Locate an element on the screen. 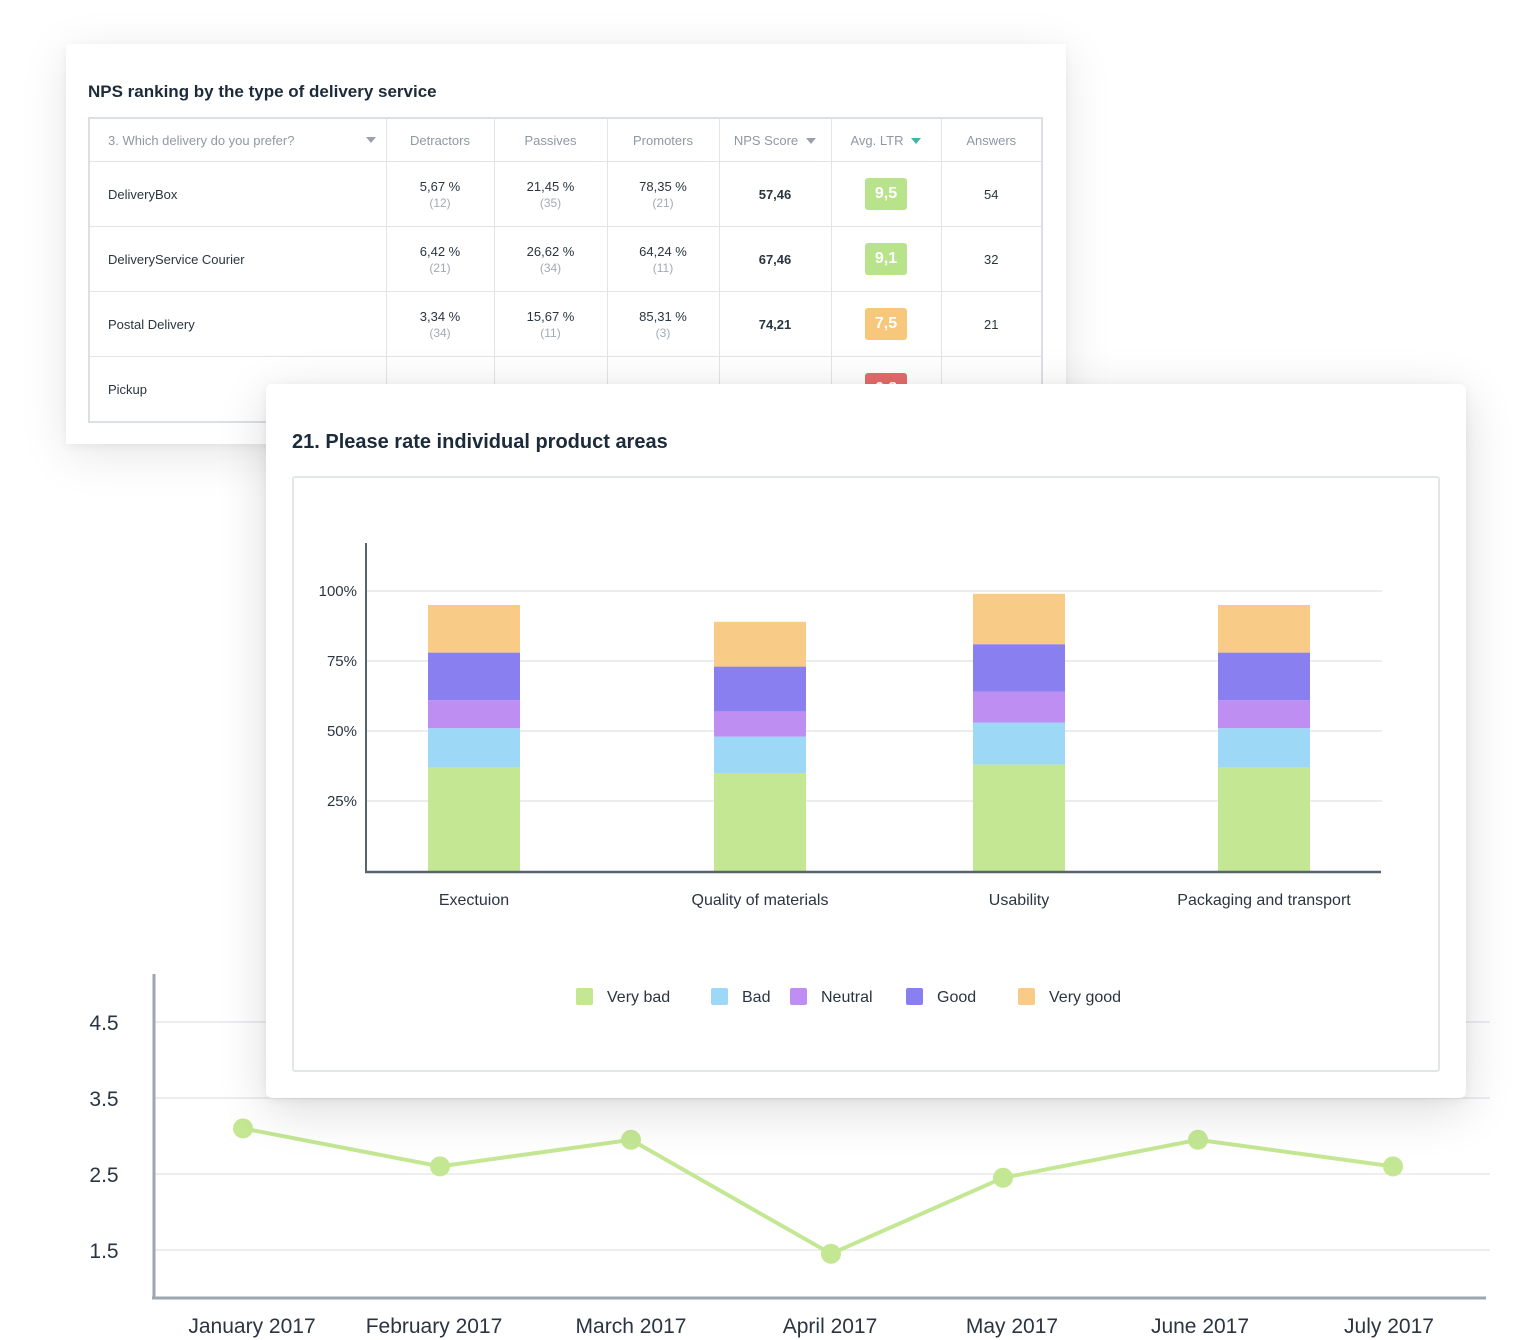  row-label: DeliveryBox is located at coordinates (237, 194).